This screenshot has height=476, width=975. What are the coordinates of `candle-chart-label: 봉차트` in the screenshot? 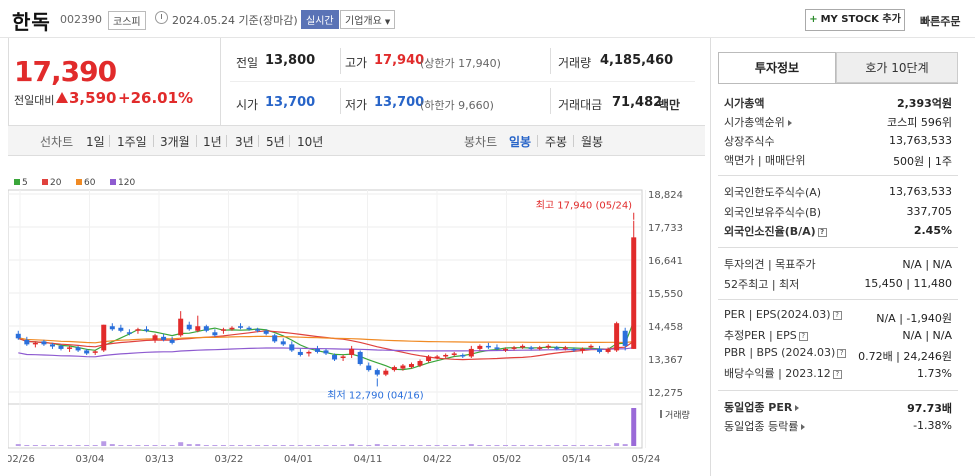 It's located at (481, 142).